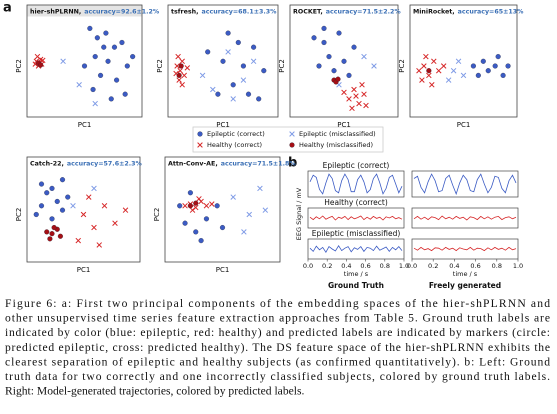  What do you see at coordinates (491, 12) in the screenshot?
I see `title-part: accuracy=65±13%` at bounding box center [491, 12].